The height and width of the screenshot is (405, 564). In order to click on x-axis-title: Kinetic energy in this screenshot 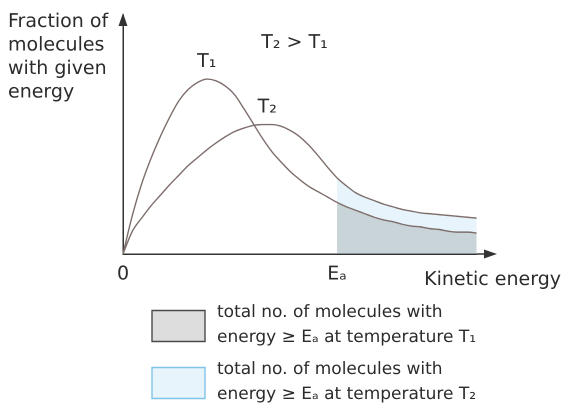, I will do `click(492, 279)`.